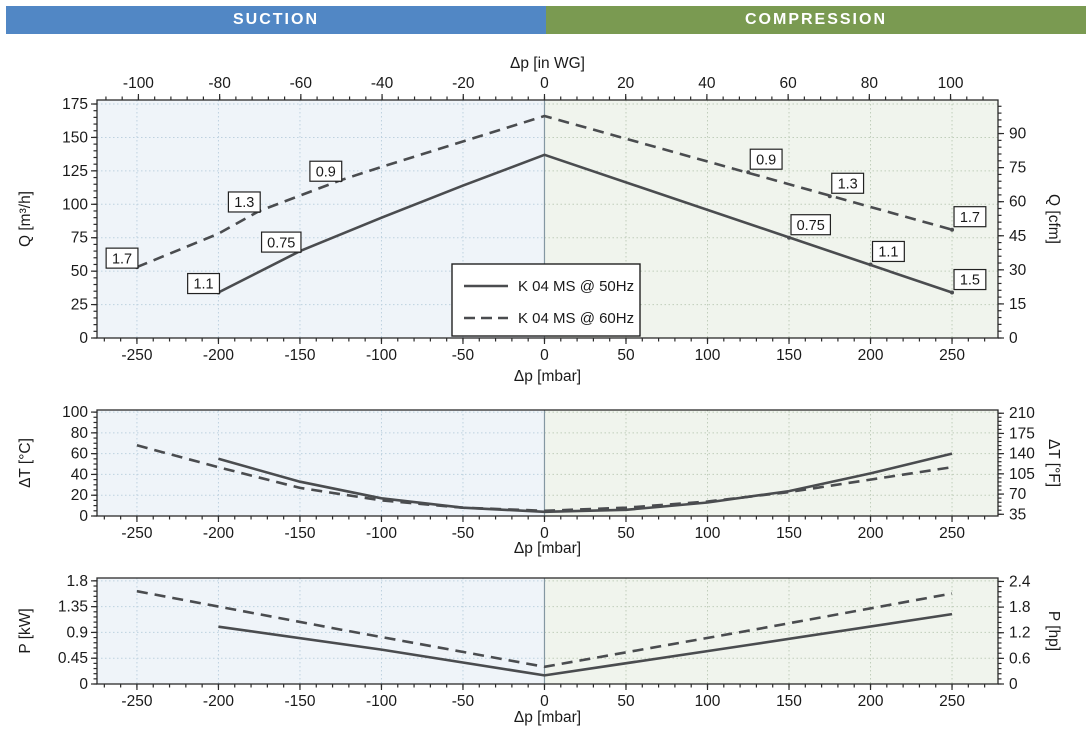  Describe the element at coordinates (871, 355) in the screenshot. I see `svg-text: 200` at that location.